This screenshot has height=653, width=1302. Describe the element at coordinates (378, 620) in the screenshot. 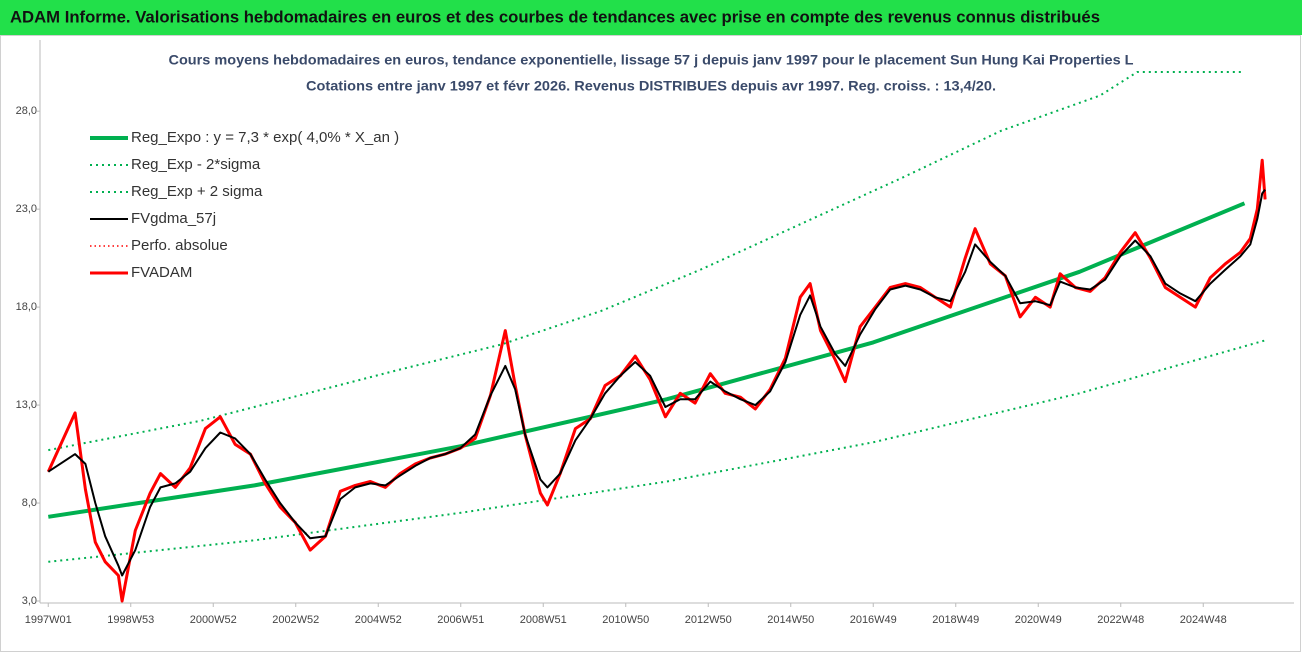

I see `x-tick-label: 2004W52` at that location.